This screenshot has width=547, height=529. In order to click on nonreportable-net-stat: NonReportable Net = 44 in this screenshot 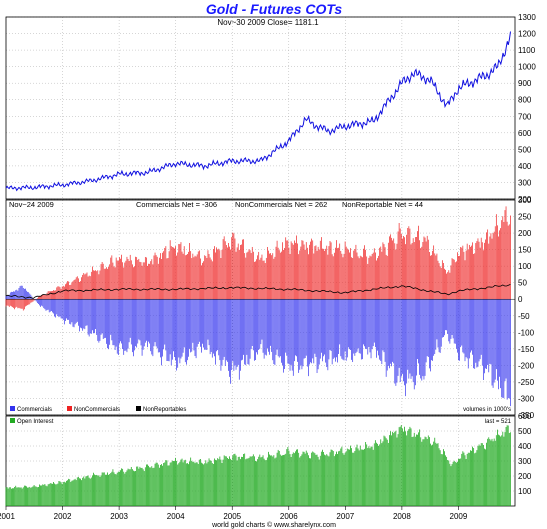, I will do `click(382, 204)`.